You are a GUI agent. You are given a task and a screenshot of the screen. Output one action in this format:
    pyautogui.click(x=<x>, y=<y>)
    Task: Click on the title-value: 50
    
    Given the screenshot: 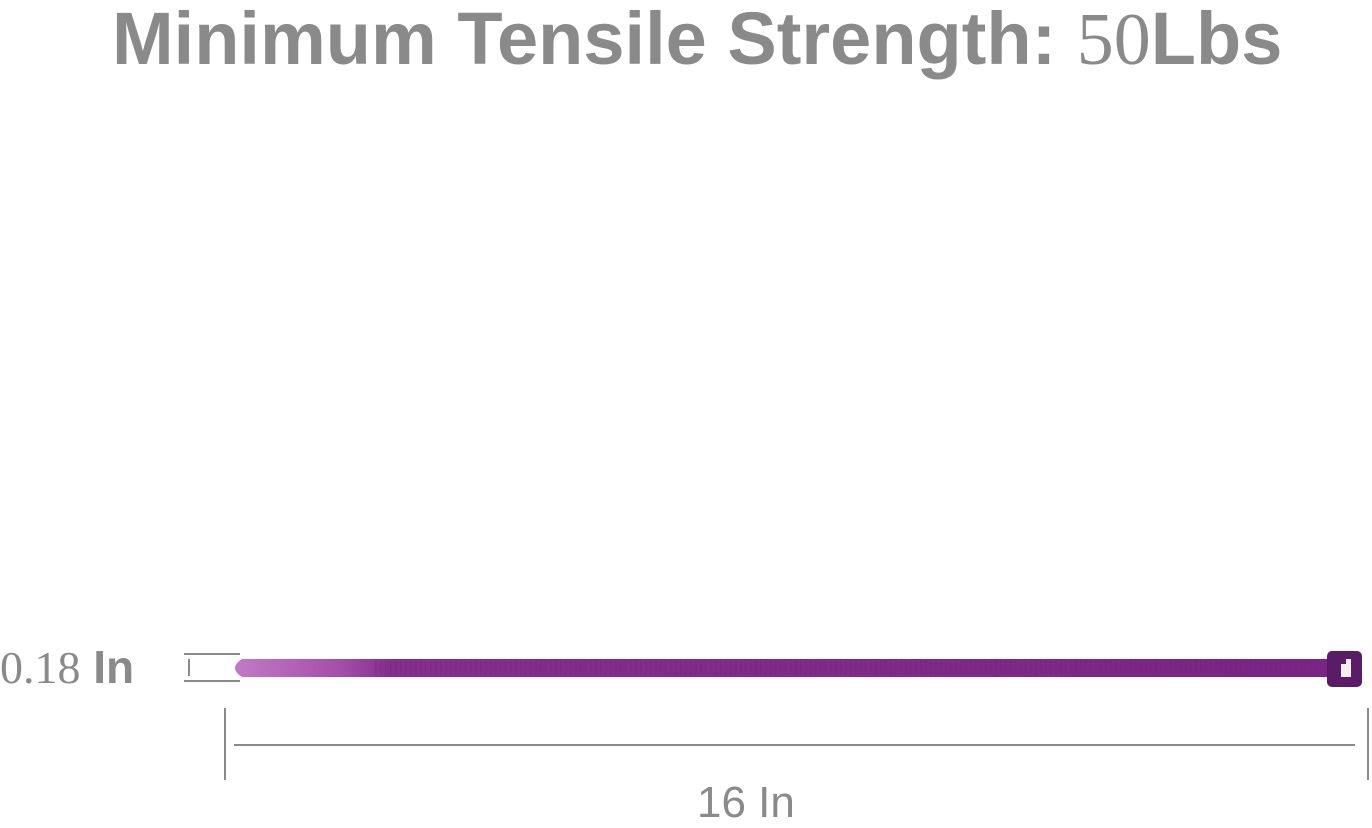 What is the action you would take?
    pyautogui.click(x=1113, y=40)
    